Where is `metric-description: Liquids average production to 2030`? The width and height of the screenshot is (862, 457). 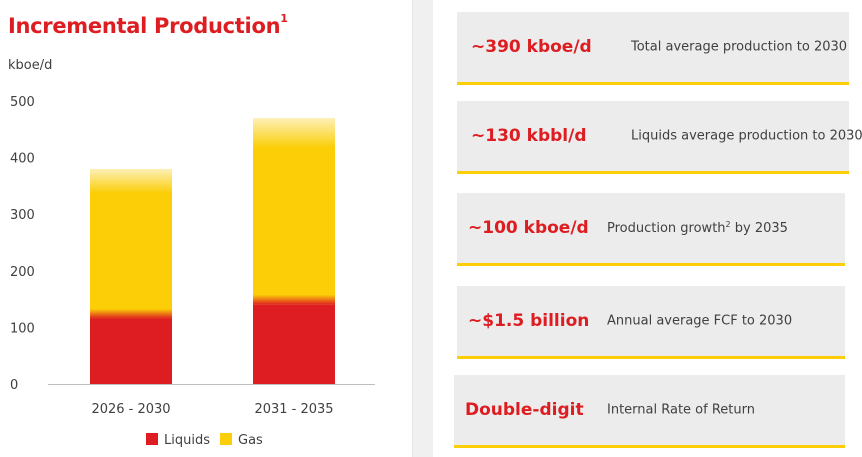
metric-description: Liquids average production to 2030 is located at coordinates (746, 136).